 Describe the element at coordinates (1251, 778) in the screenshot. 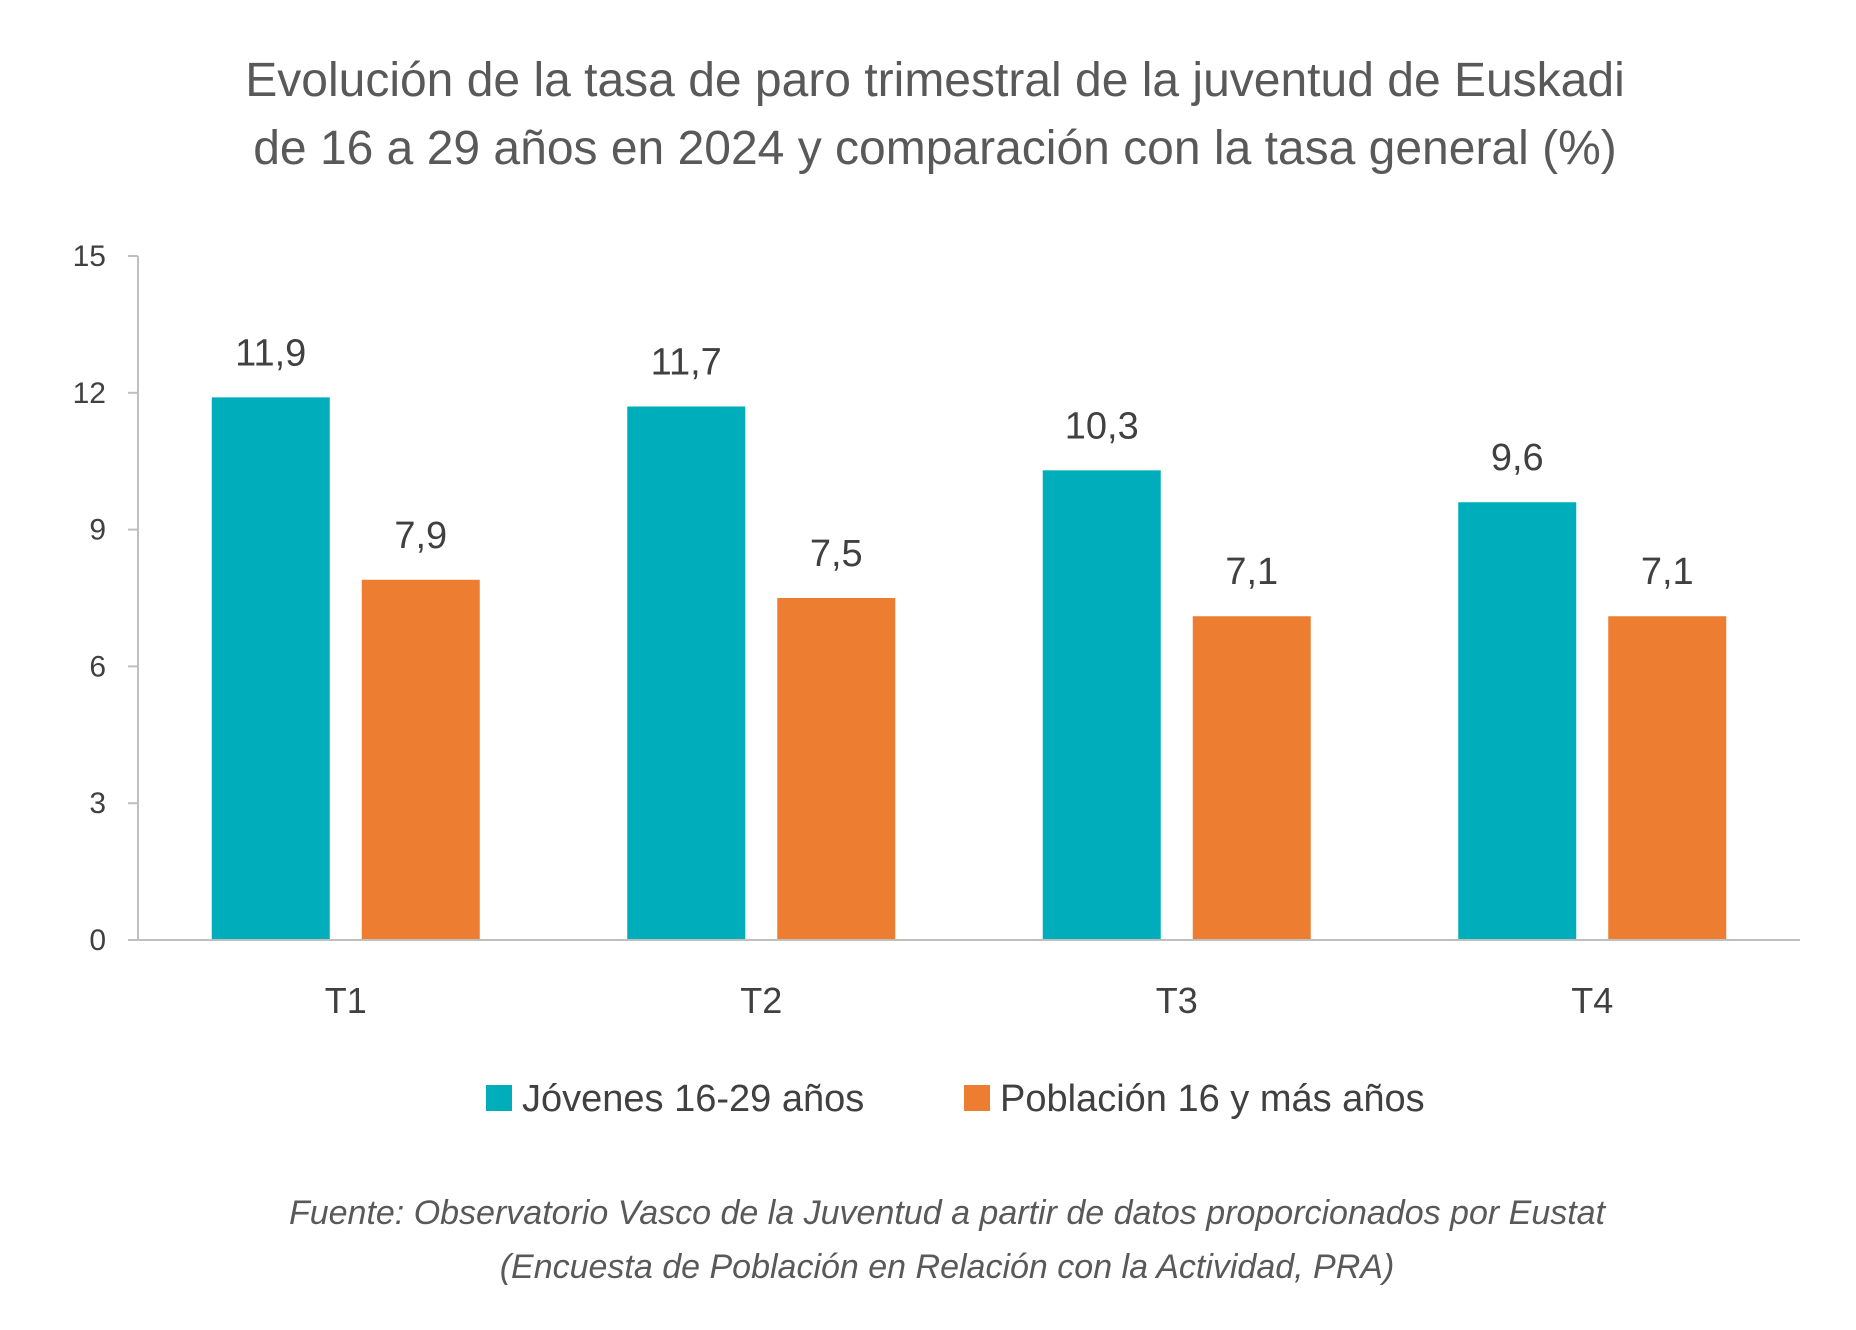

I see `bar-poblacion-t3` at that location.